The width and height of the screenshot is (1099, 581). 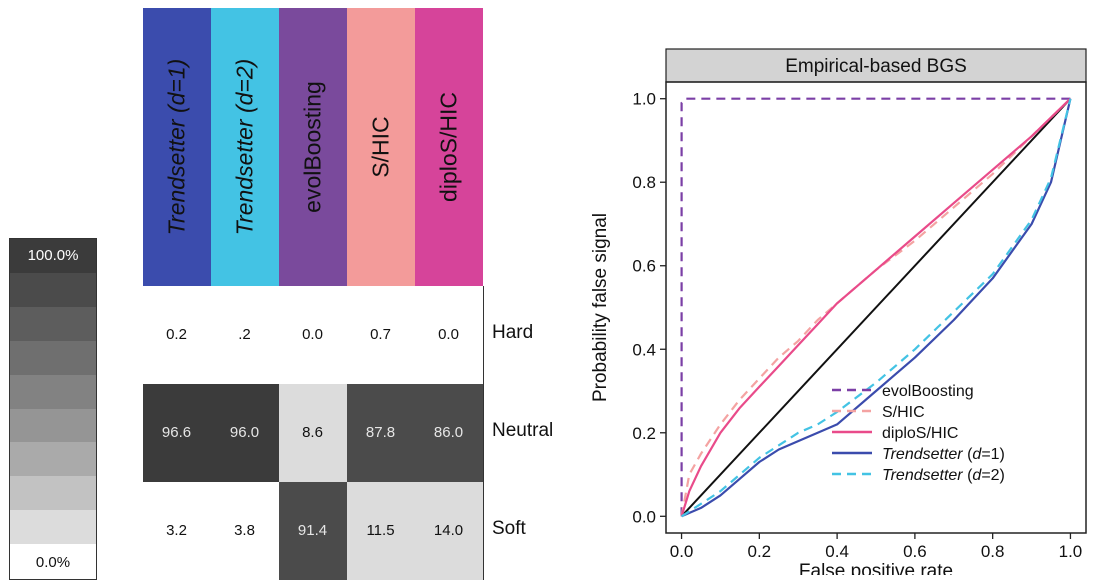 I want to click on method-header: evolBoosting, so click(x=313, y=147).